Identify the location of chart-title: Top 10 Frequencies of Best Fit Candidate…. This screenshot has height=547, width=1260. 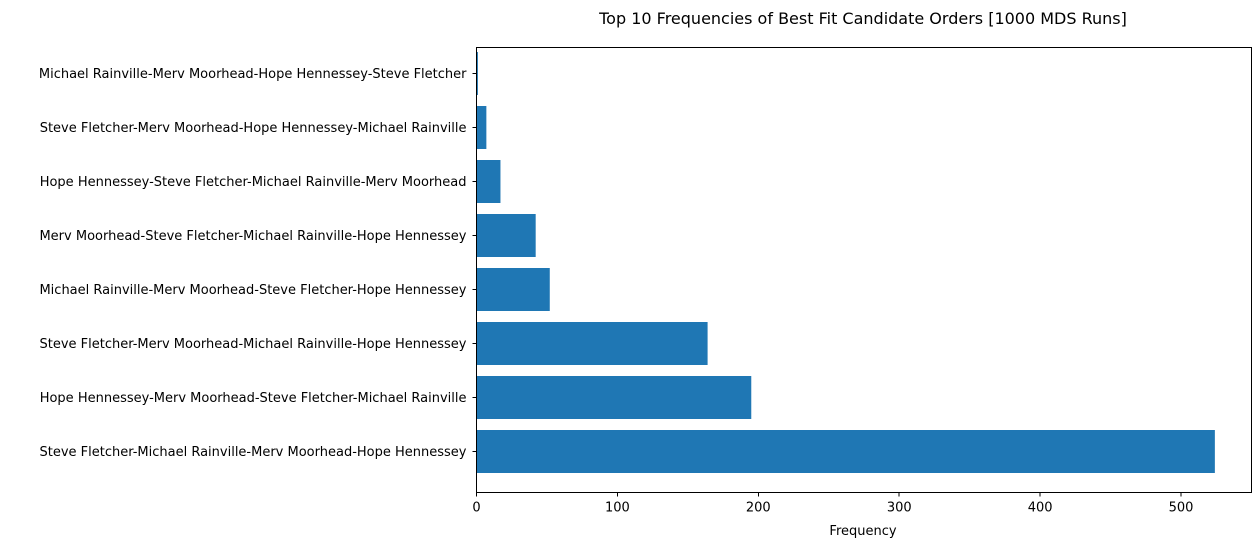
(862, 18).